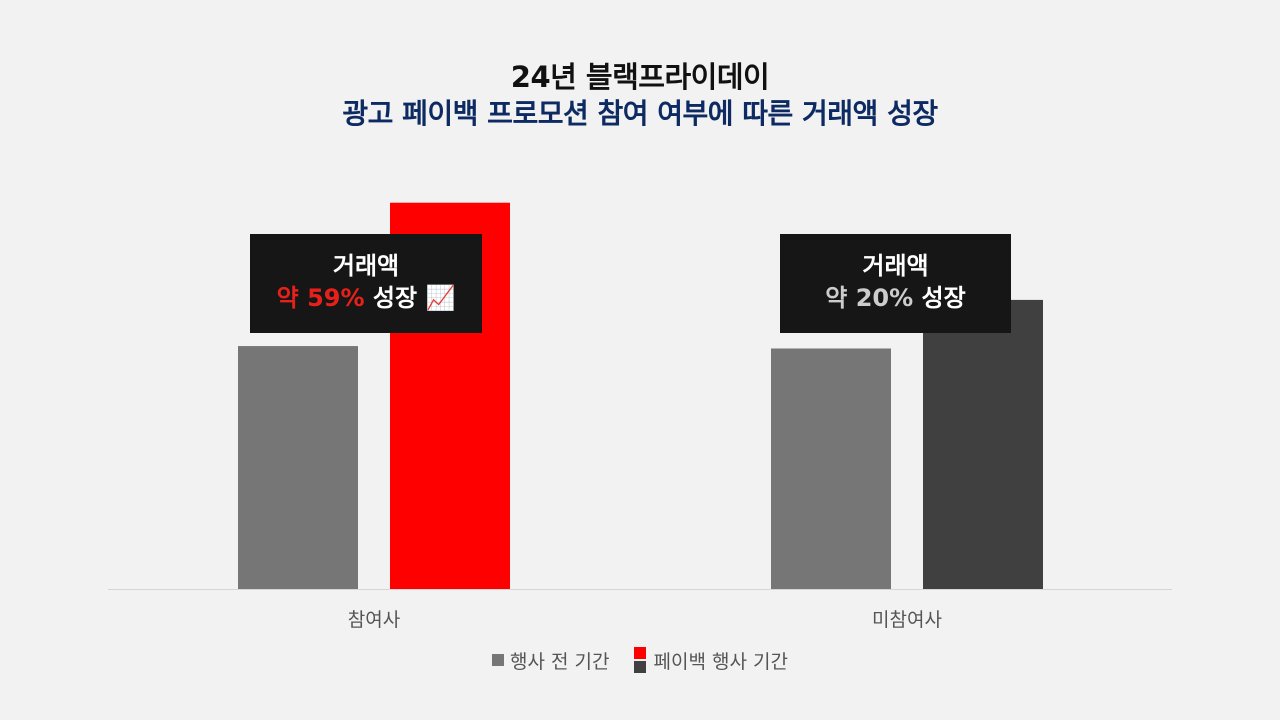 The image size is (1280, 720). I want to click on bar-participant-before, so click(298, 467).